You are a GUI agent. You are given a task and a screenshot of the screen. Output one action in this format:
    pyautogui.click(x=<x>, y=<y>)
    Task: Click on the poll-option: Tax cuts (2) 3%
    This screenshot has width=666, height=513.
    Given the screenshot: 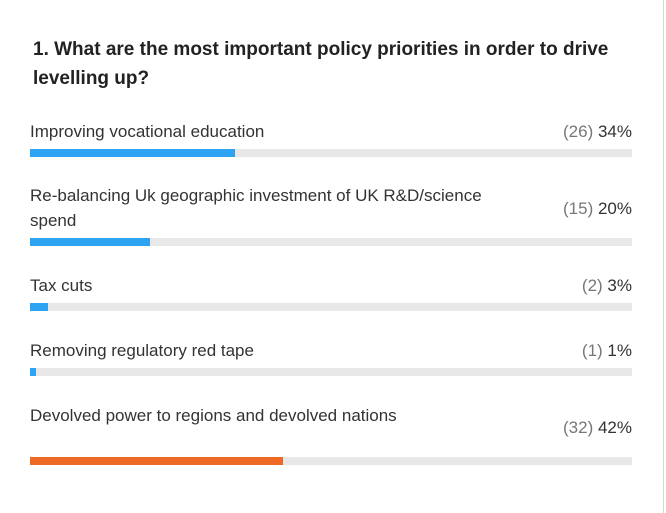 What is the action you would take?
    pyautogui.click(x=331, y=292)
    